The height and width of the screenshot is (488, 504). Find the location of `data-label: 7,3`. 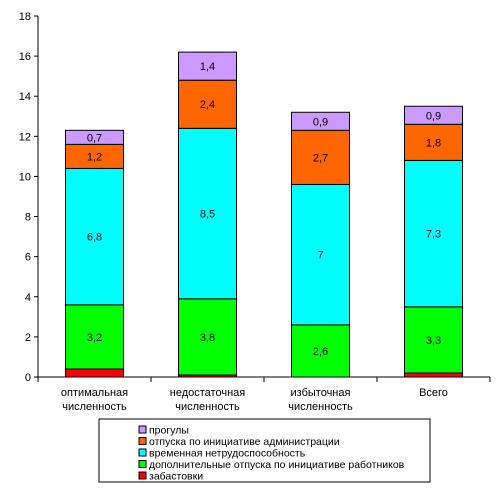

data-label: 7,3 is located at coordinates (433, 235).